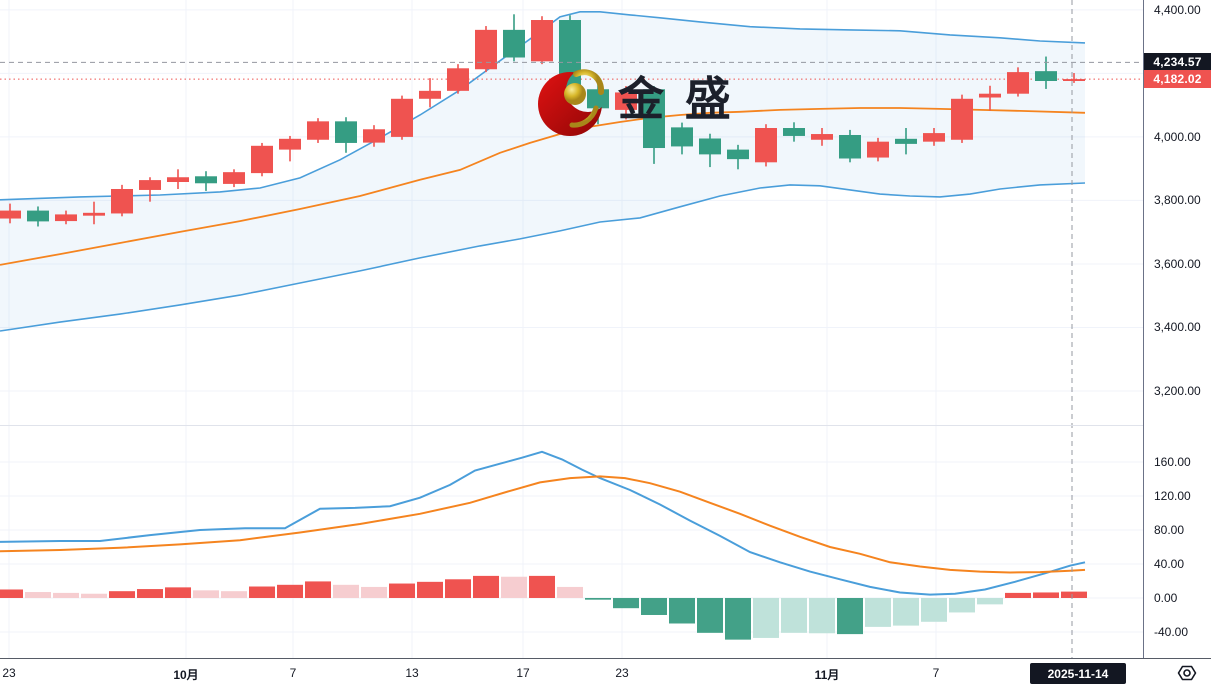 This screenshot has width=1211, height=686. Describe the element at coordinates (1172, 461) in the screenshot. I see `macd-axis-label: 160.00` at that location.